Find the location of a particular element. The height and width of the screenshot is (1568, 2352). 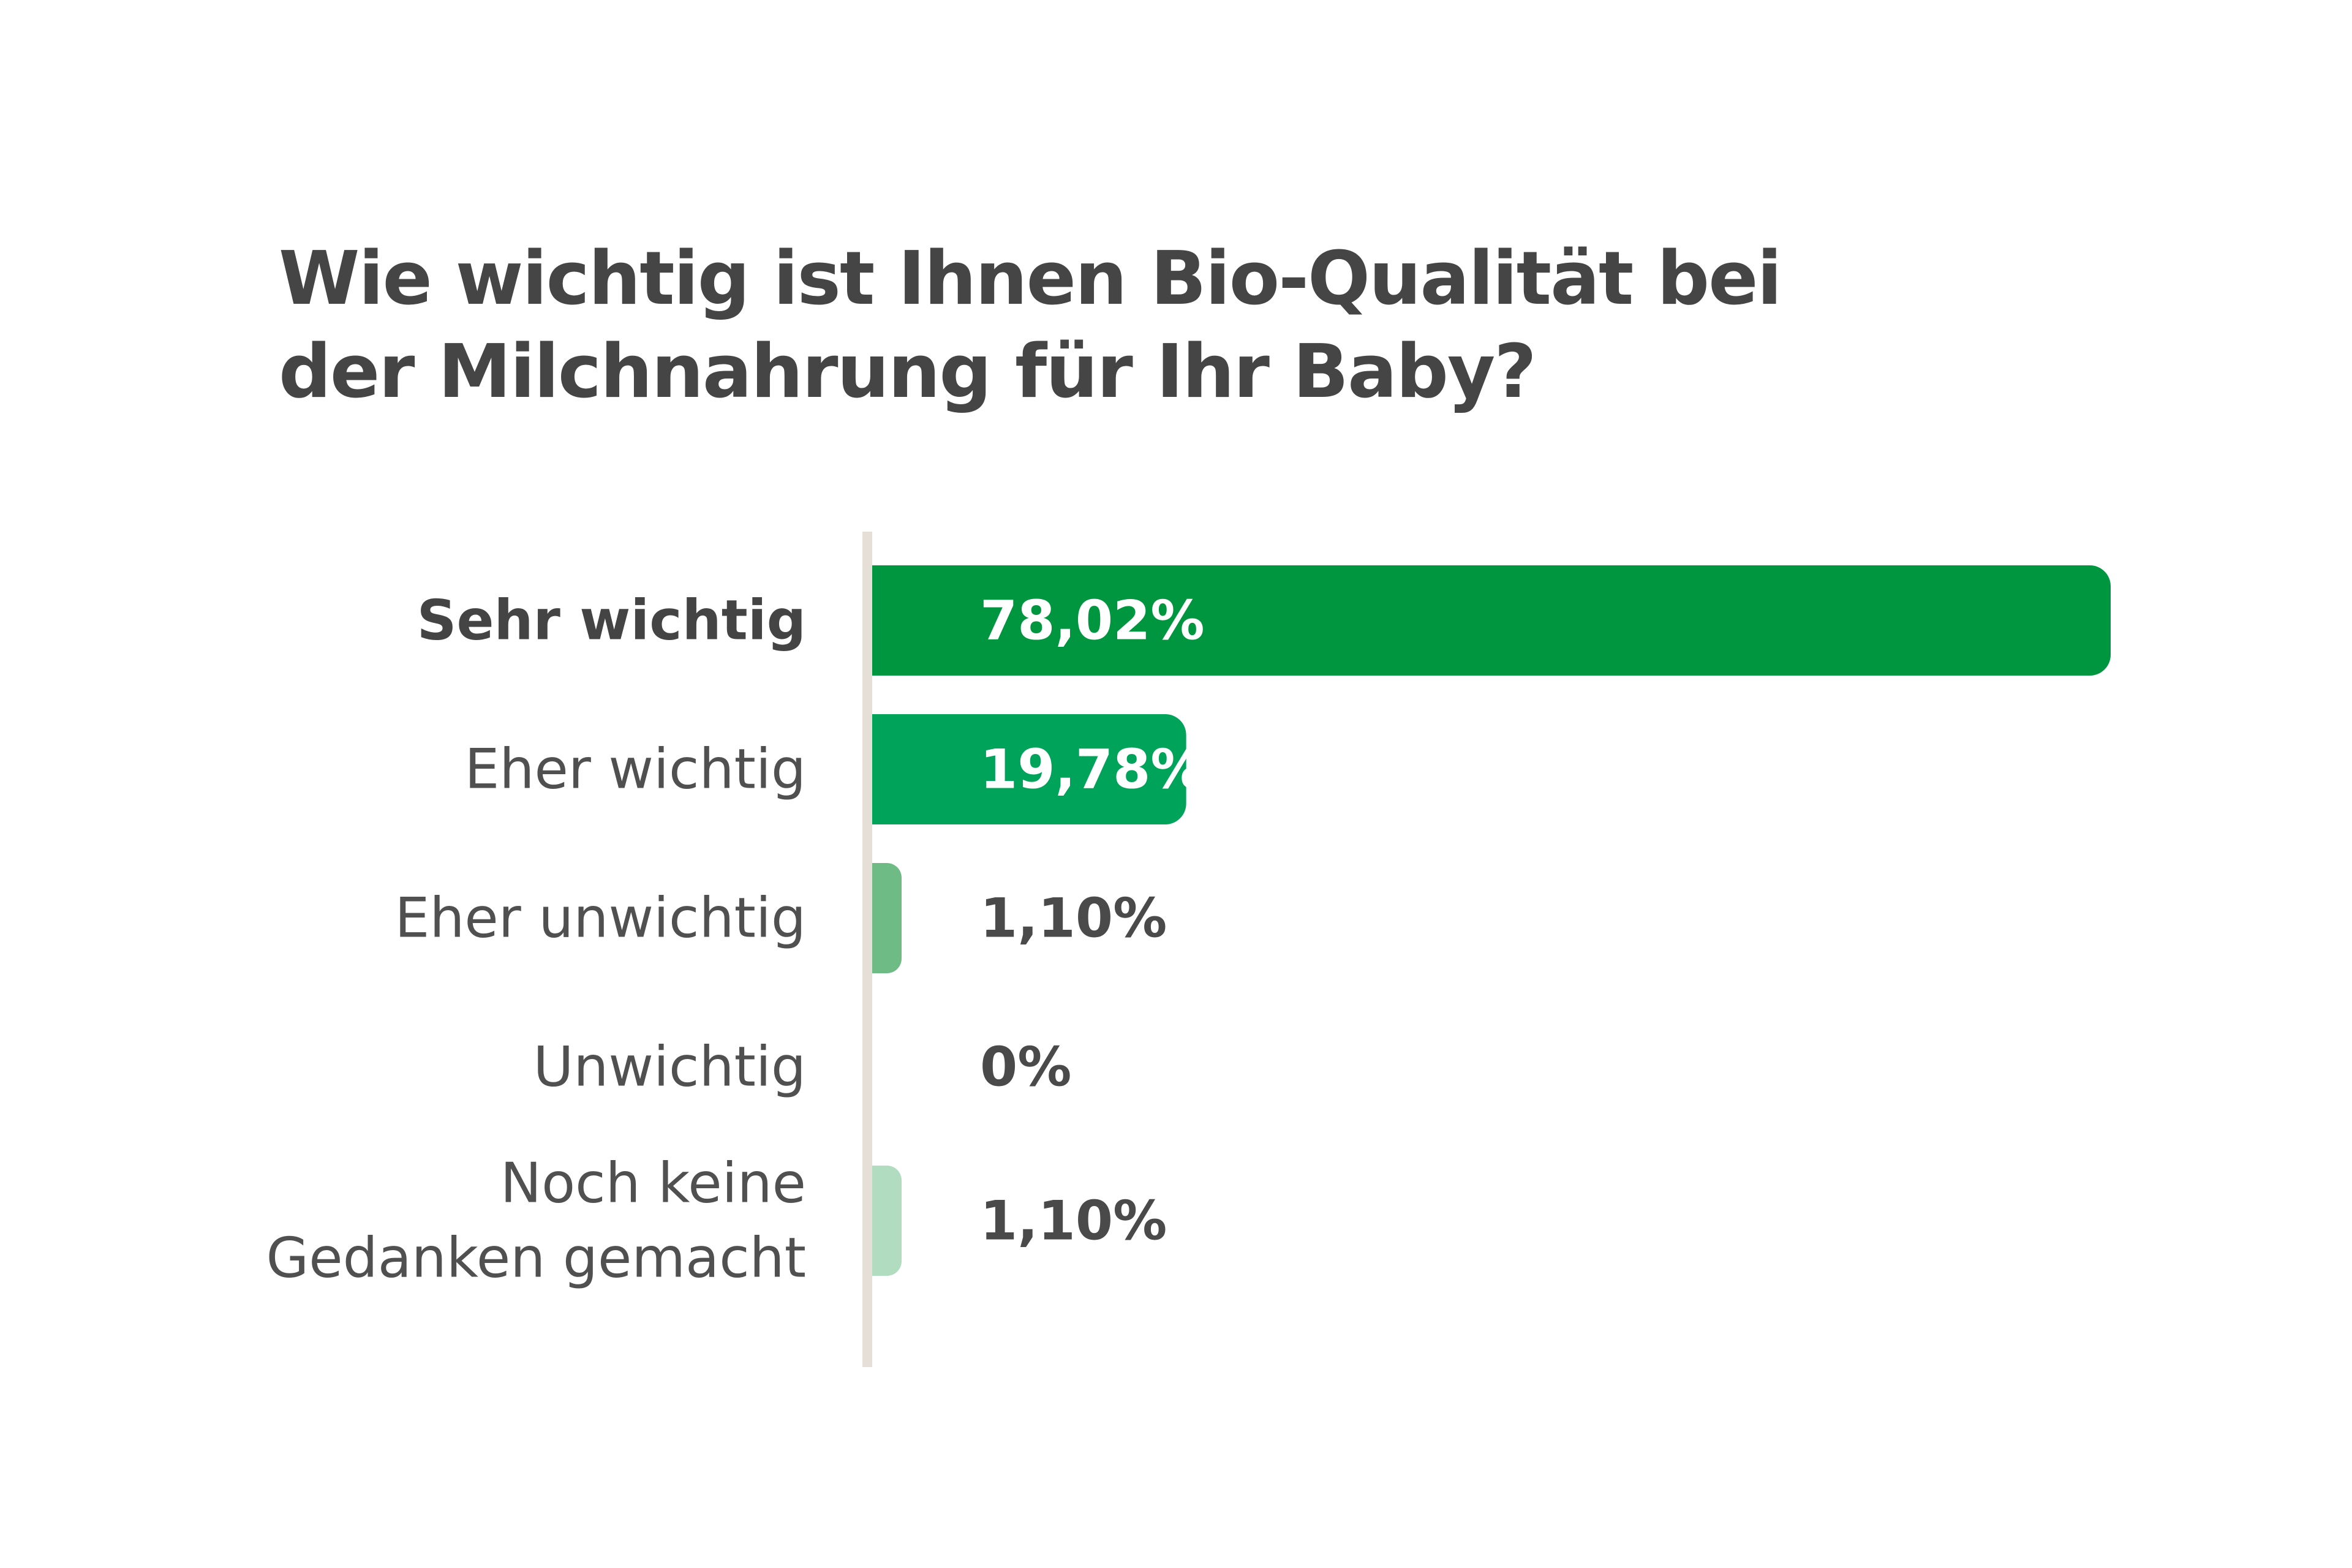

value-label-0: 78,02% is located at coordinates (1093, 620).